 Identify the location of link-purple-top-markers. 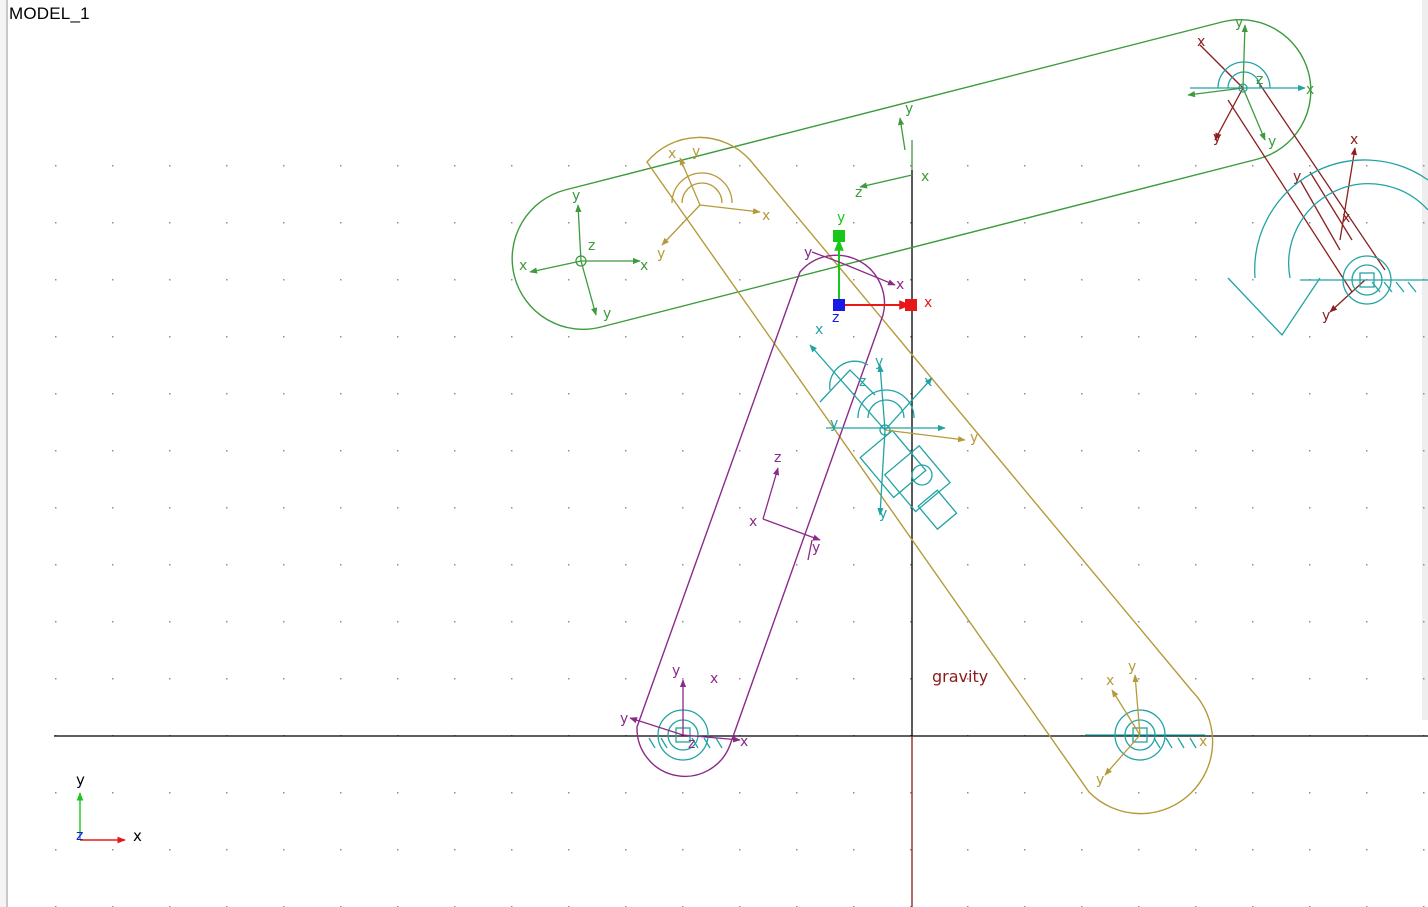
(853, 268).